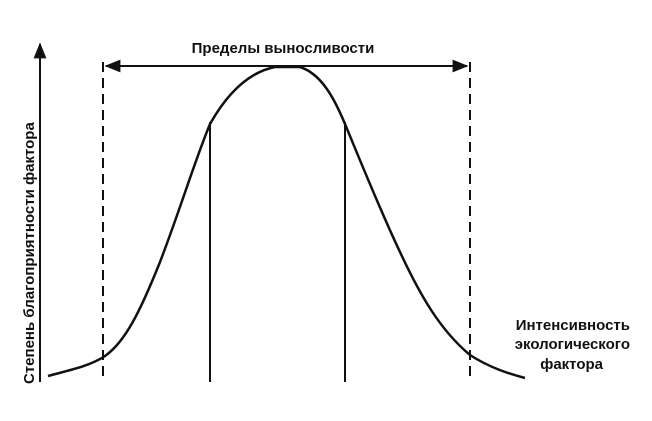 This screenshot has width=652, height=421. What do you see at coordinates (283, 48) in the screenshot?
I see `title: Пределы выносливости` at bounding box center [283, 48].